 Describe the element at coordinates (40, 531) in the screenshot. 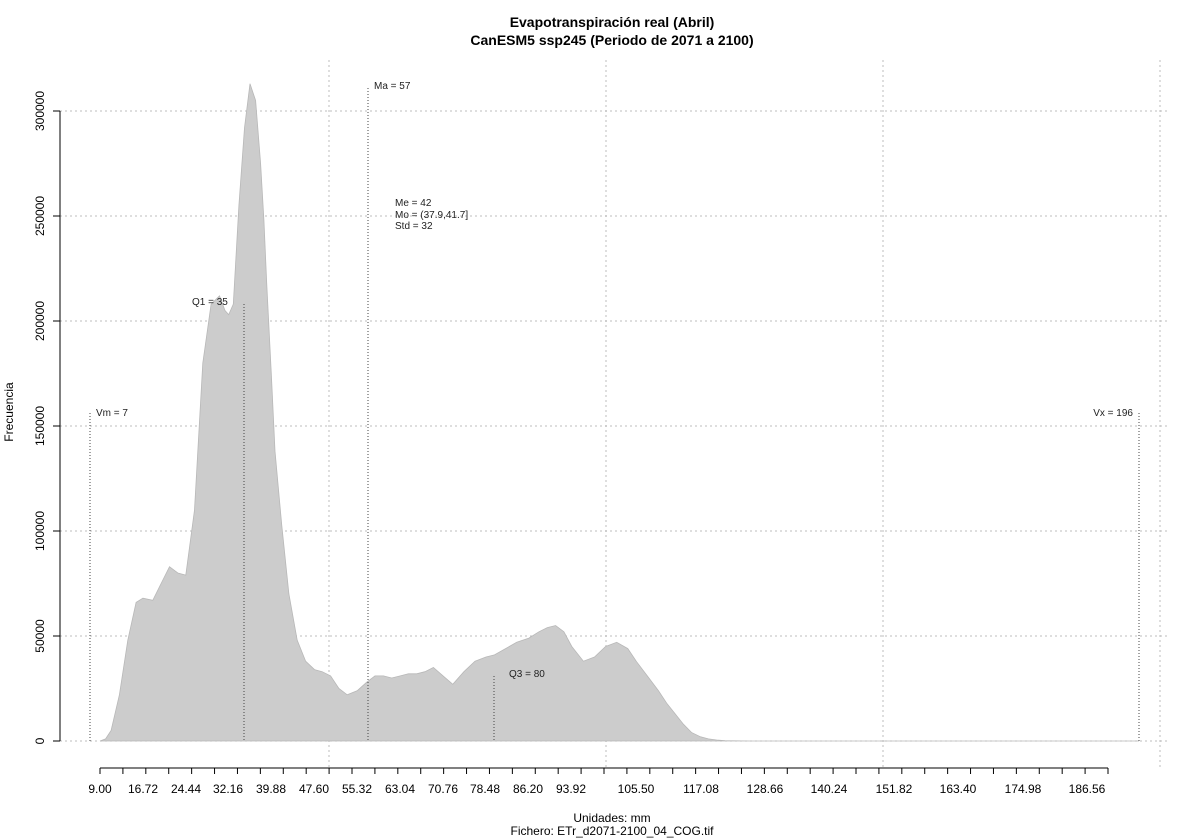

I see `y-tick-label-2: 100000` at that location.